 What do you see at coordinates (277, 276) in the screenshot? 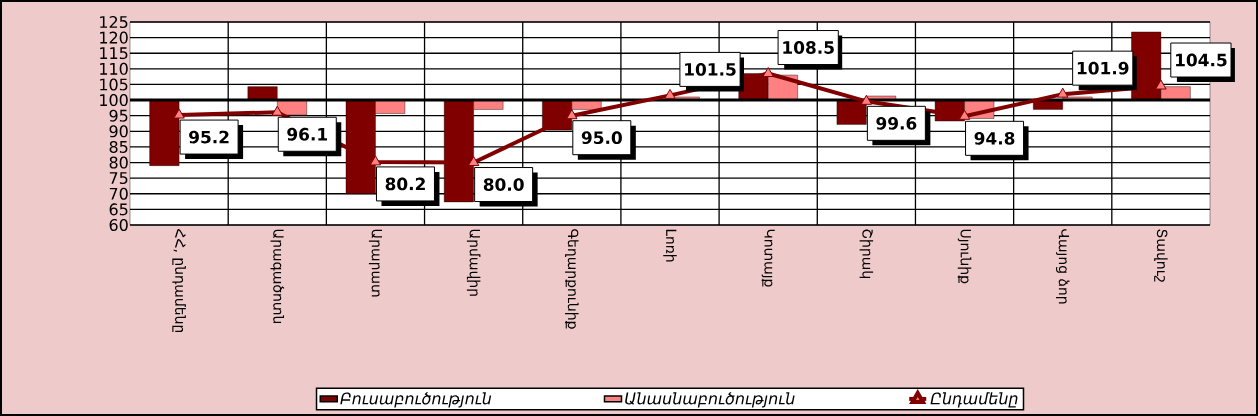
I see `x-tick-label: Արագածոտն` at bounding box center [277, 276].